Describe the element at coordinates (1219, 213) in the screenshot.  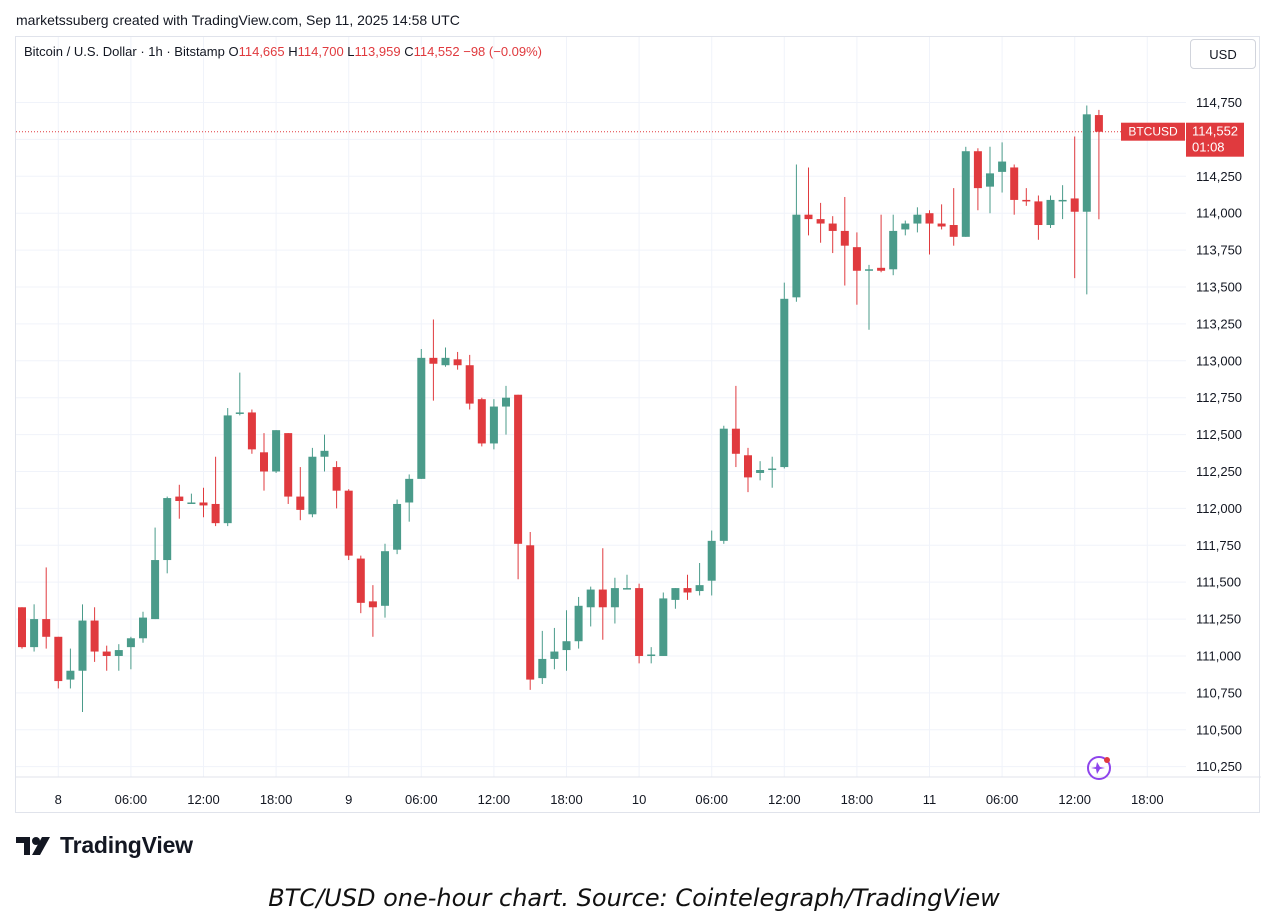
I see `price-tick-label: 114,000` at that location.